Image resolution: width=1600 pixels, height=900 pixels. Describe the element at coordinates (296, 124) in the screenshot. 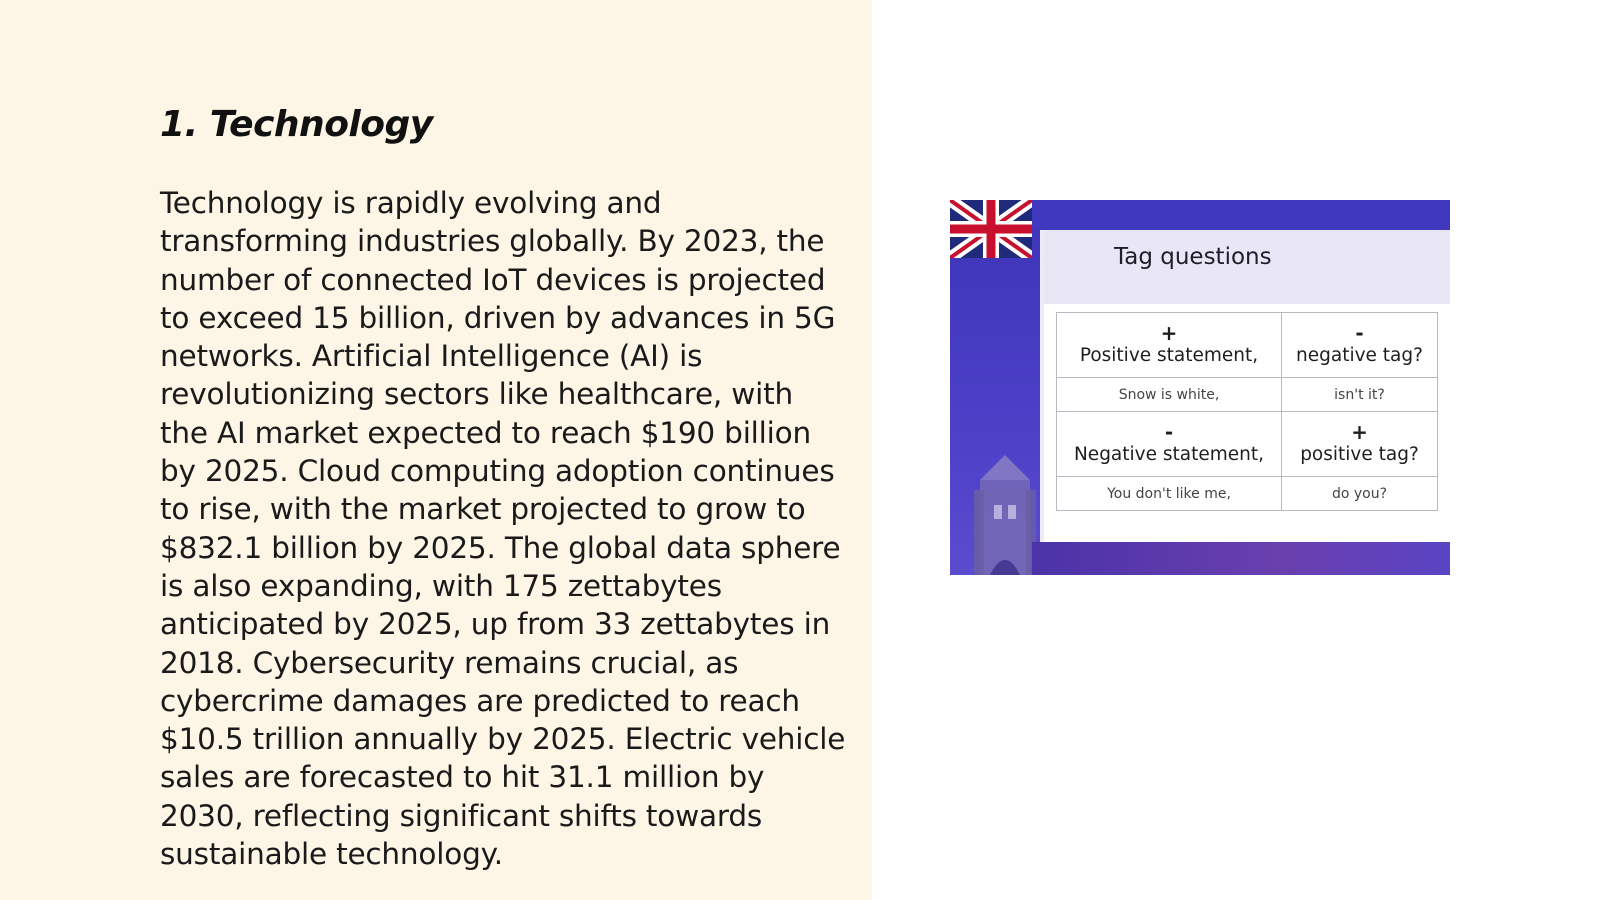

I see `slide-title: 1. Technology` at that location.